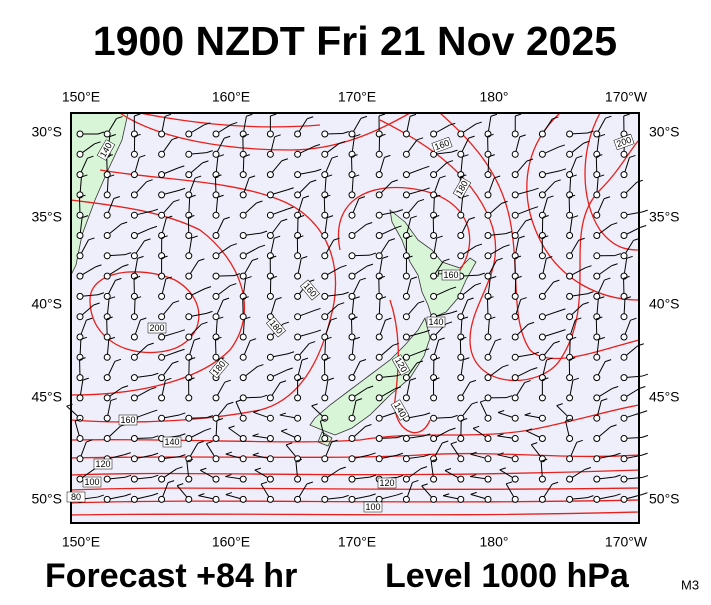 The width and height of the screenshot is (711, 605). I want to click on contour-label-text: 80, so click(76, 497).